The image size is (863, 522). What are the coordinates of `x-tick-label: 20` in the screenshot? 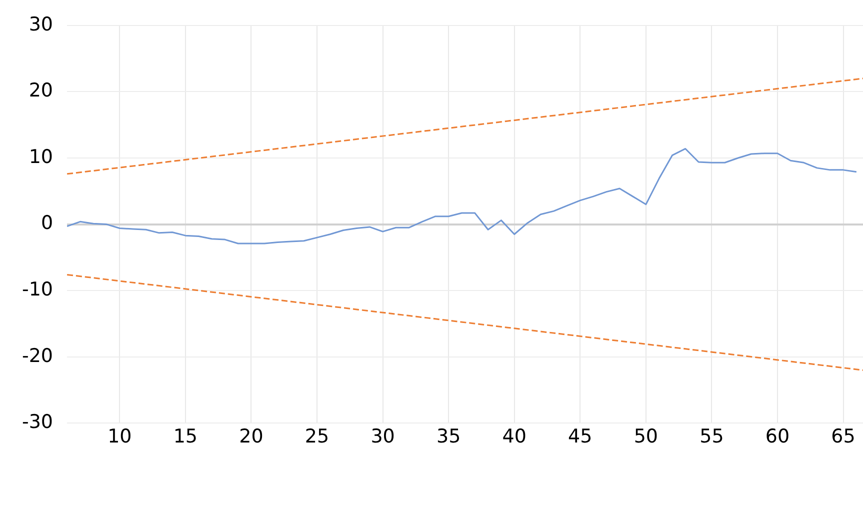 It's located at (251, 437).